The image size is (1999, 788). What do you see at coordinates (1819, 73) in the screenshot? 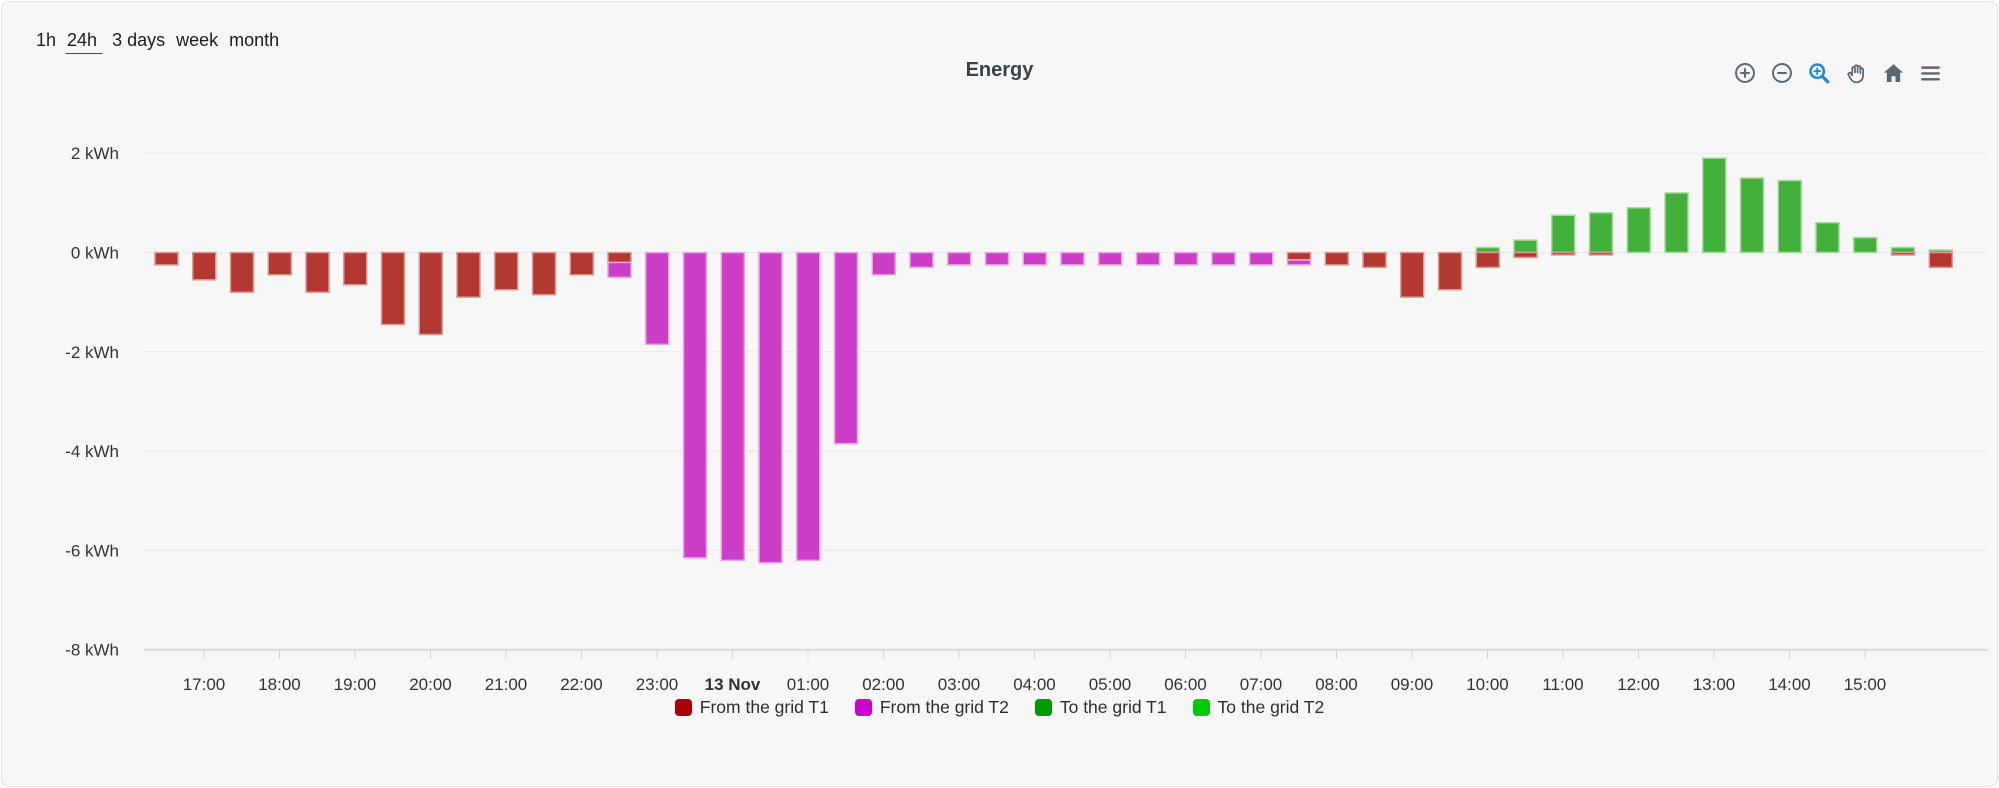
I see `box-zoom-icon` at bounding box center [1819, 73].